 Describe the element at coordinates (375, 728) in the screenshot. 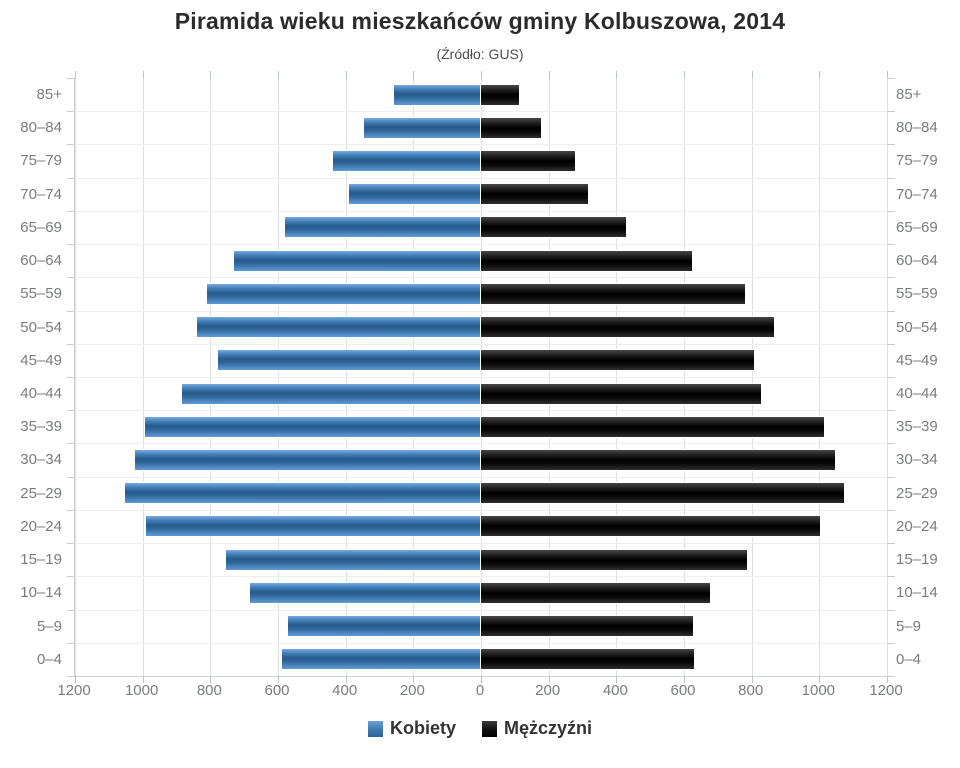

I see `legend-swatch-icon` at that location.